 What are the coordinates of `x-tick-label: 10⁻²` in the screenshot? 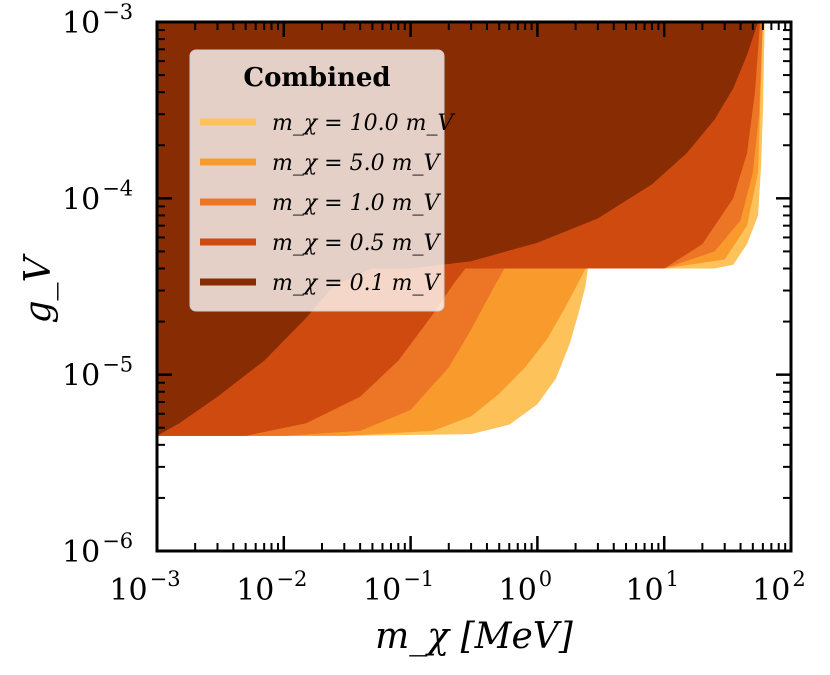 It's located at (271, 587).